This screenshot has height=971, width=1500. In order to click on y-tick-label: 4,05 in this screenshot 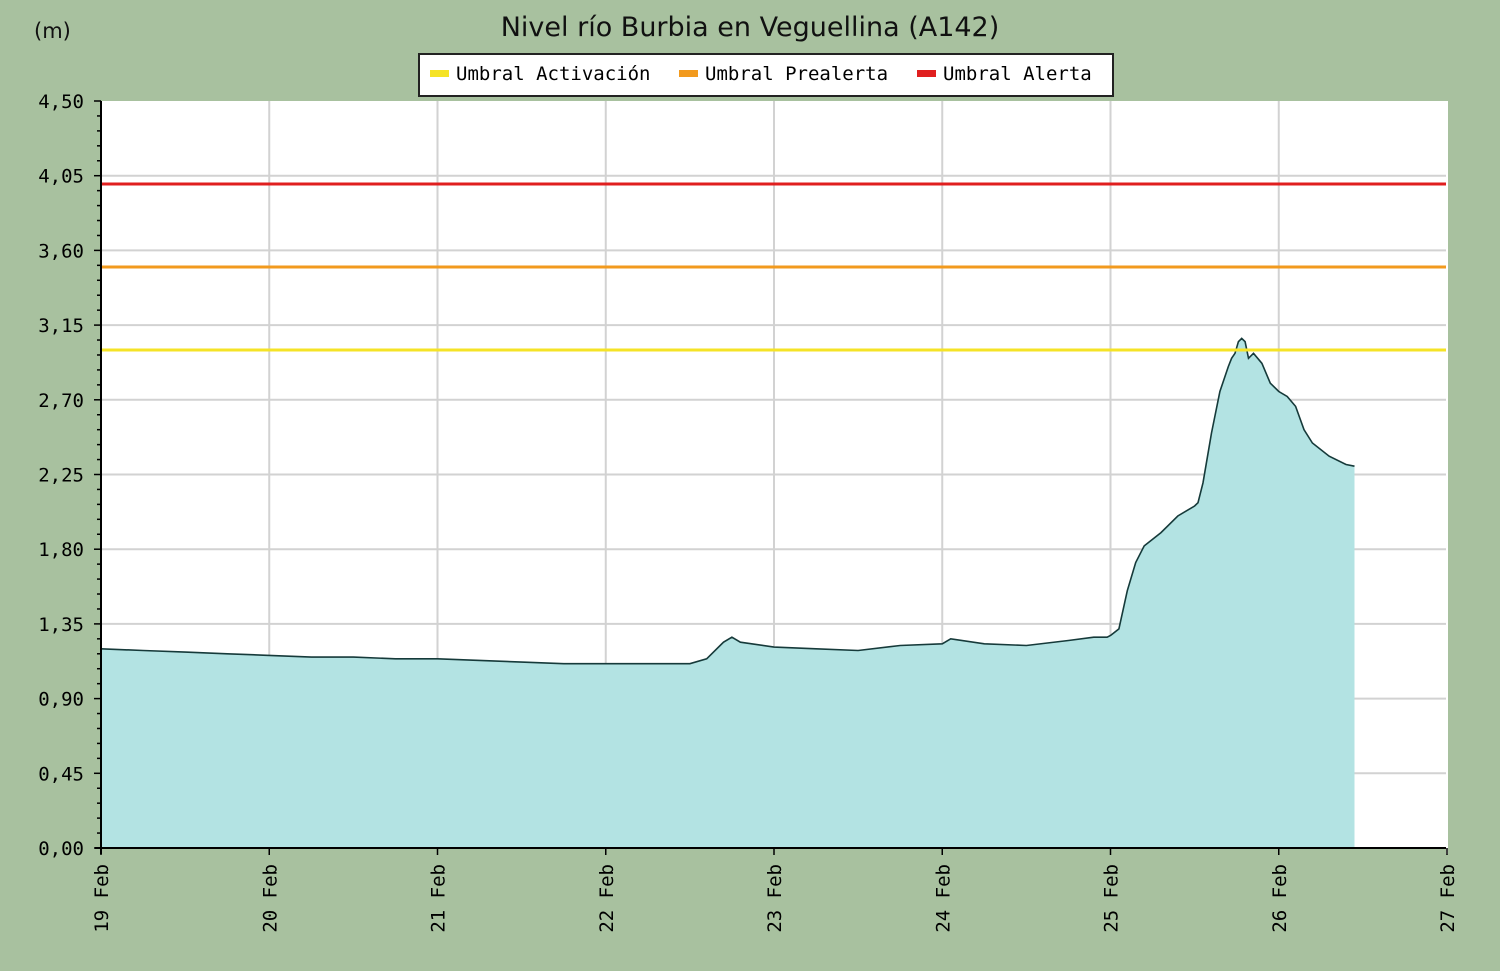, I will do `click(61, 177)`.